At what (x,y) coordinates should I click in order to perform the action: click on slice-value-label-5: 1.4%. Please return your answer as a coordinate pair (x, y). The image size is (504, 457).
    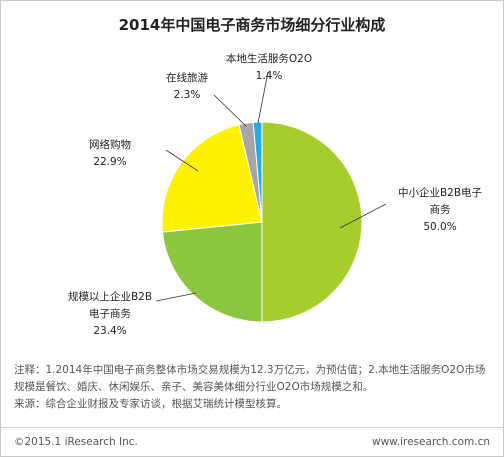
    Looking at the image, I should click on (269, 76).